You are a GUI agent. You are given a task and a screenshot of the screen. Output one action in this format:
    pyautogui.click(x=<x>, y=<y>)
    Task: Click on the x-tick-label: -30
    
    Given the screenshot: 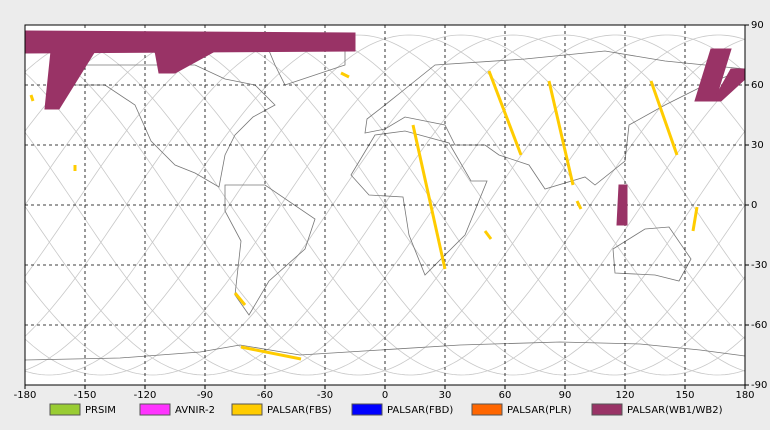 What is the action you would take?
    pyautogui.click(x=325, y=395)
    